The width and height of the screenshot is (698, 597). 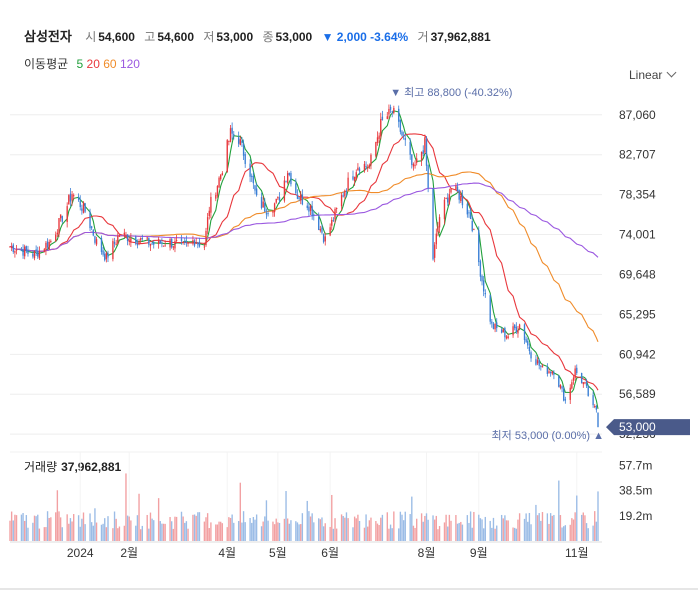 I want to click on y-tick-label: 60,942, so click(x=637, y=354).